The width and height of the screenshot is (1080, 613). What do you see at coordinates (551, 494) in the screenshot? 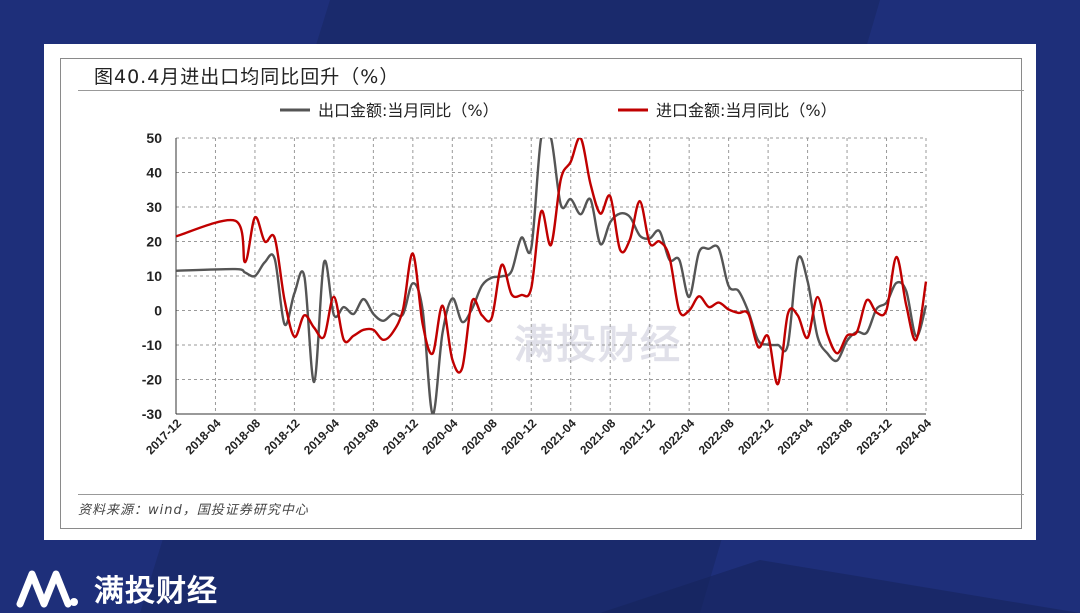
I see `source-divider` at bounding box center [551, 494].